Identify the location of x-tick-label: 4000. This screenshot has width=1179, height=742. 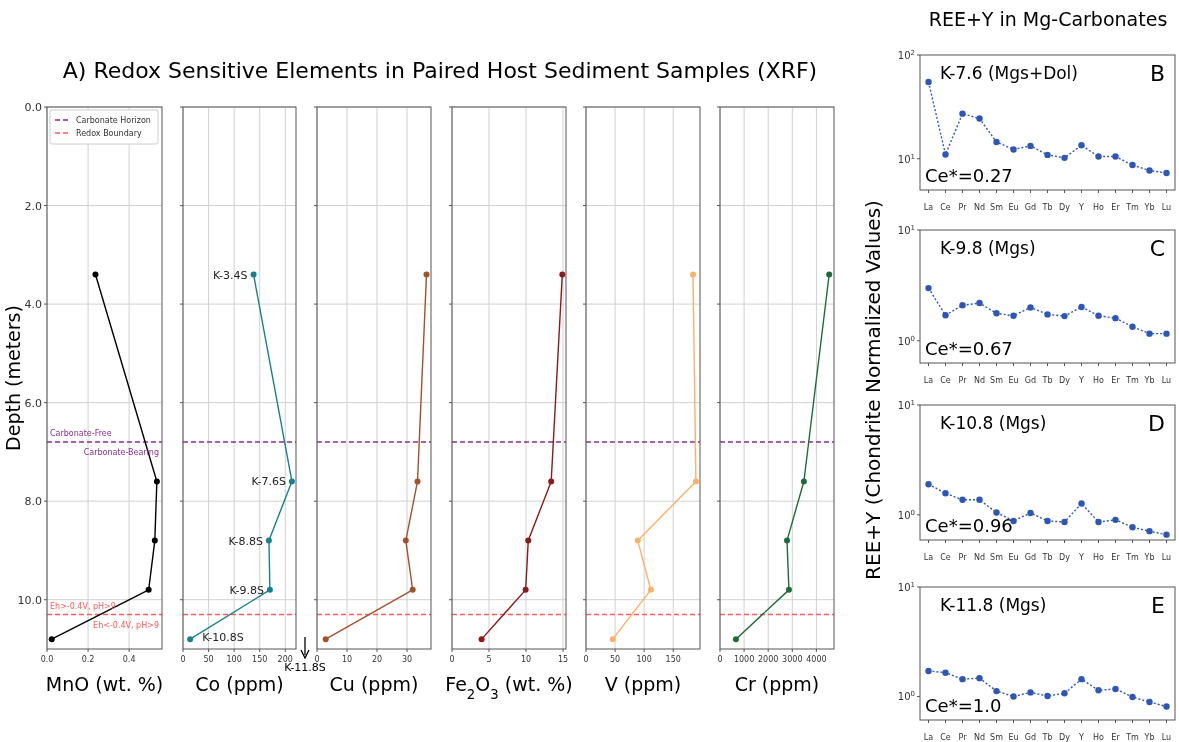
(816, 659).